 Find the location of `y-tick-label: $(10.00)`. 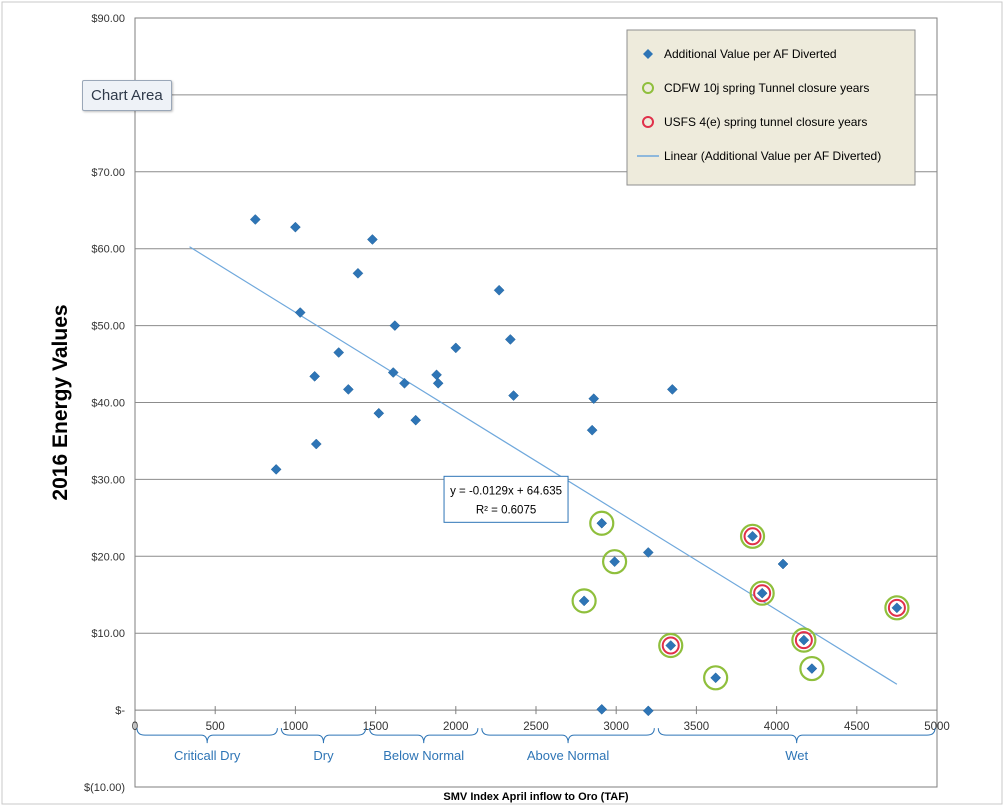

y-tick-label: $(10.00) is located at coordinates (104, 788).